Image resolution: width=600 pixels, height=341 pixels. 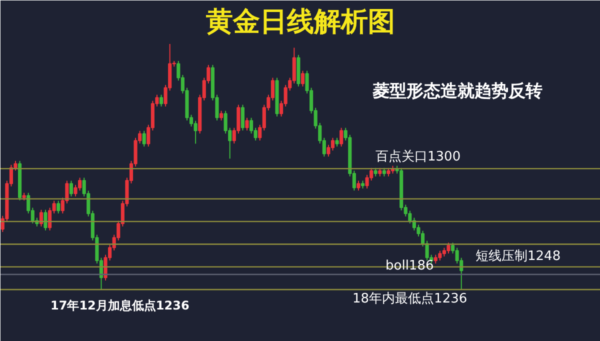 What do you see at coordinates (518, 256) in the screenshot?
I see `ref-line-label: 短线压制1248` at bounding box center [518, 256].